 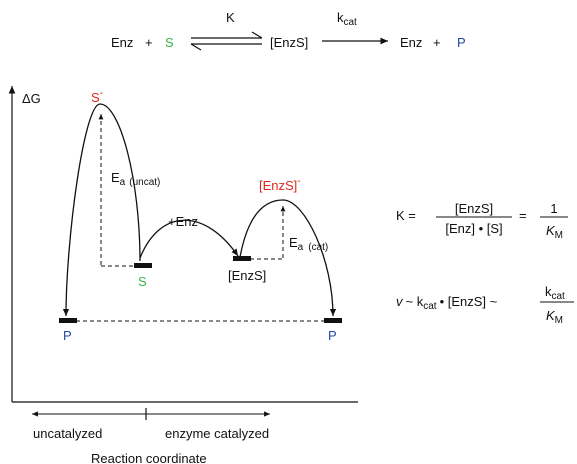 I want to click on ea-uncat-main: E, so click(x=115, y=177).